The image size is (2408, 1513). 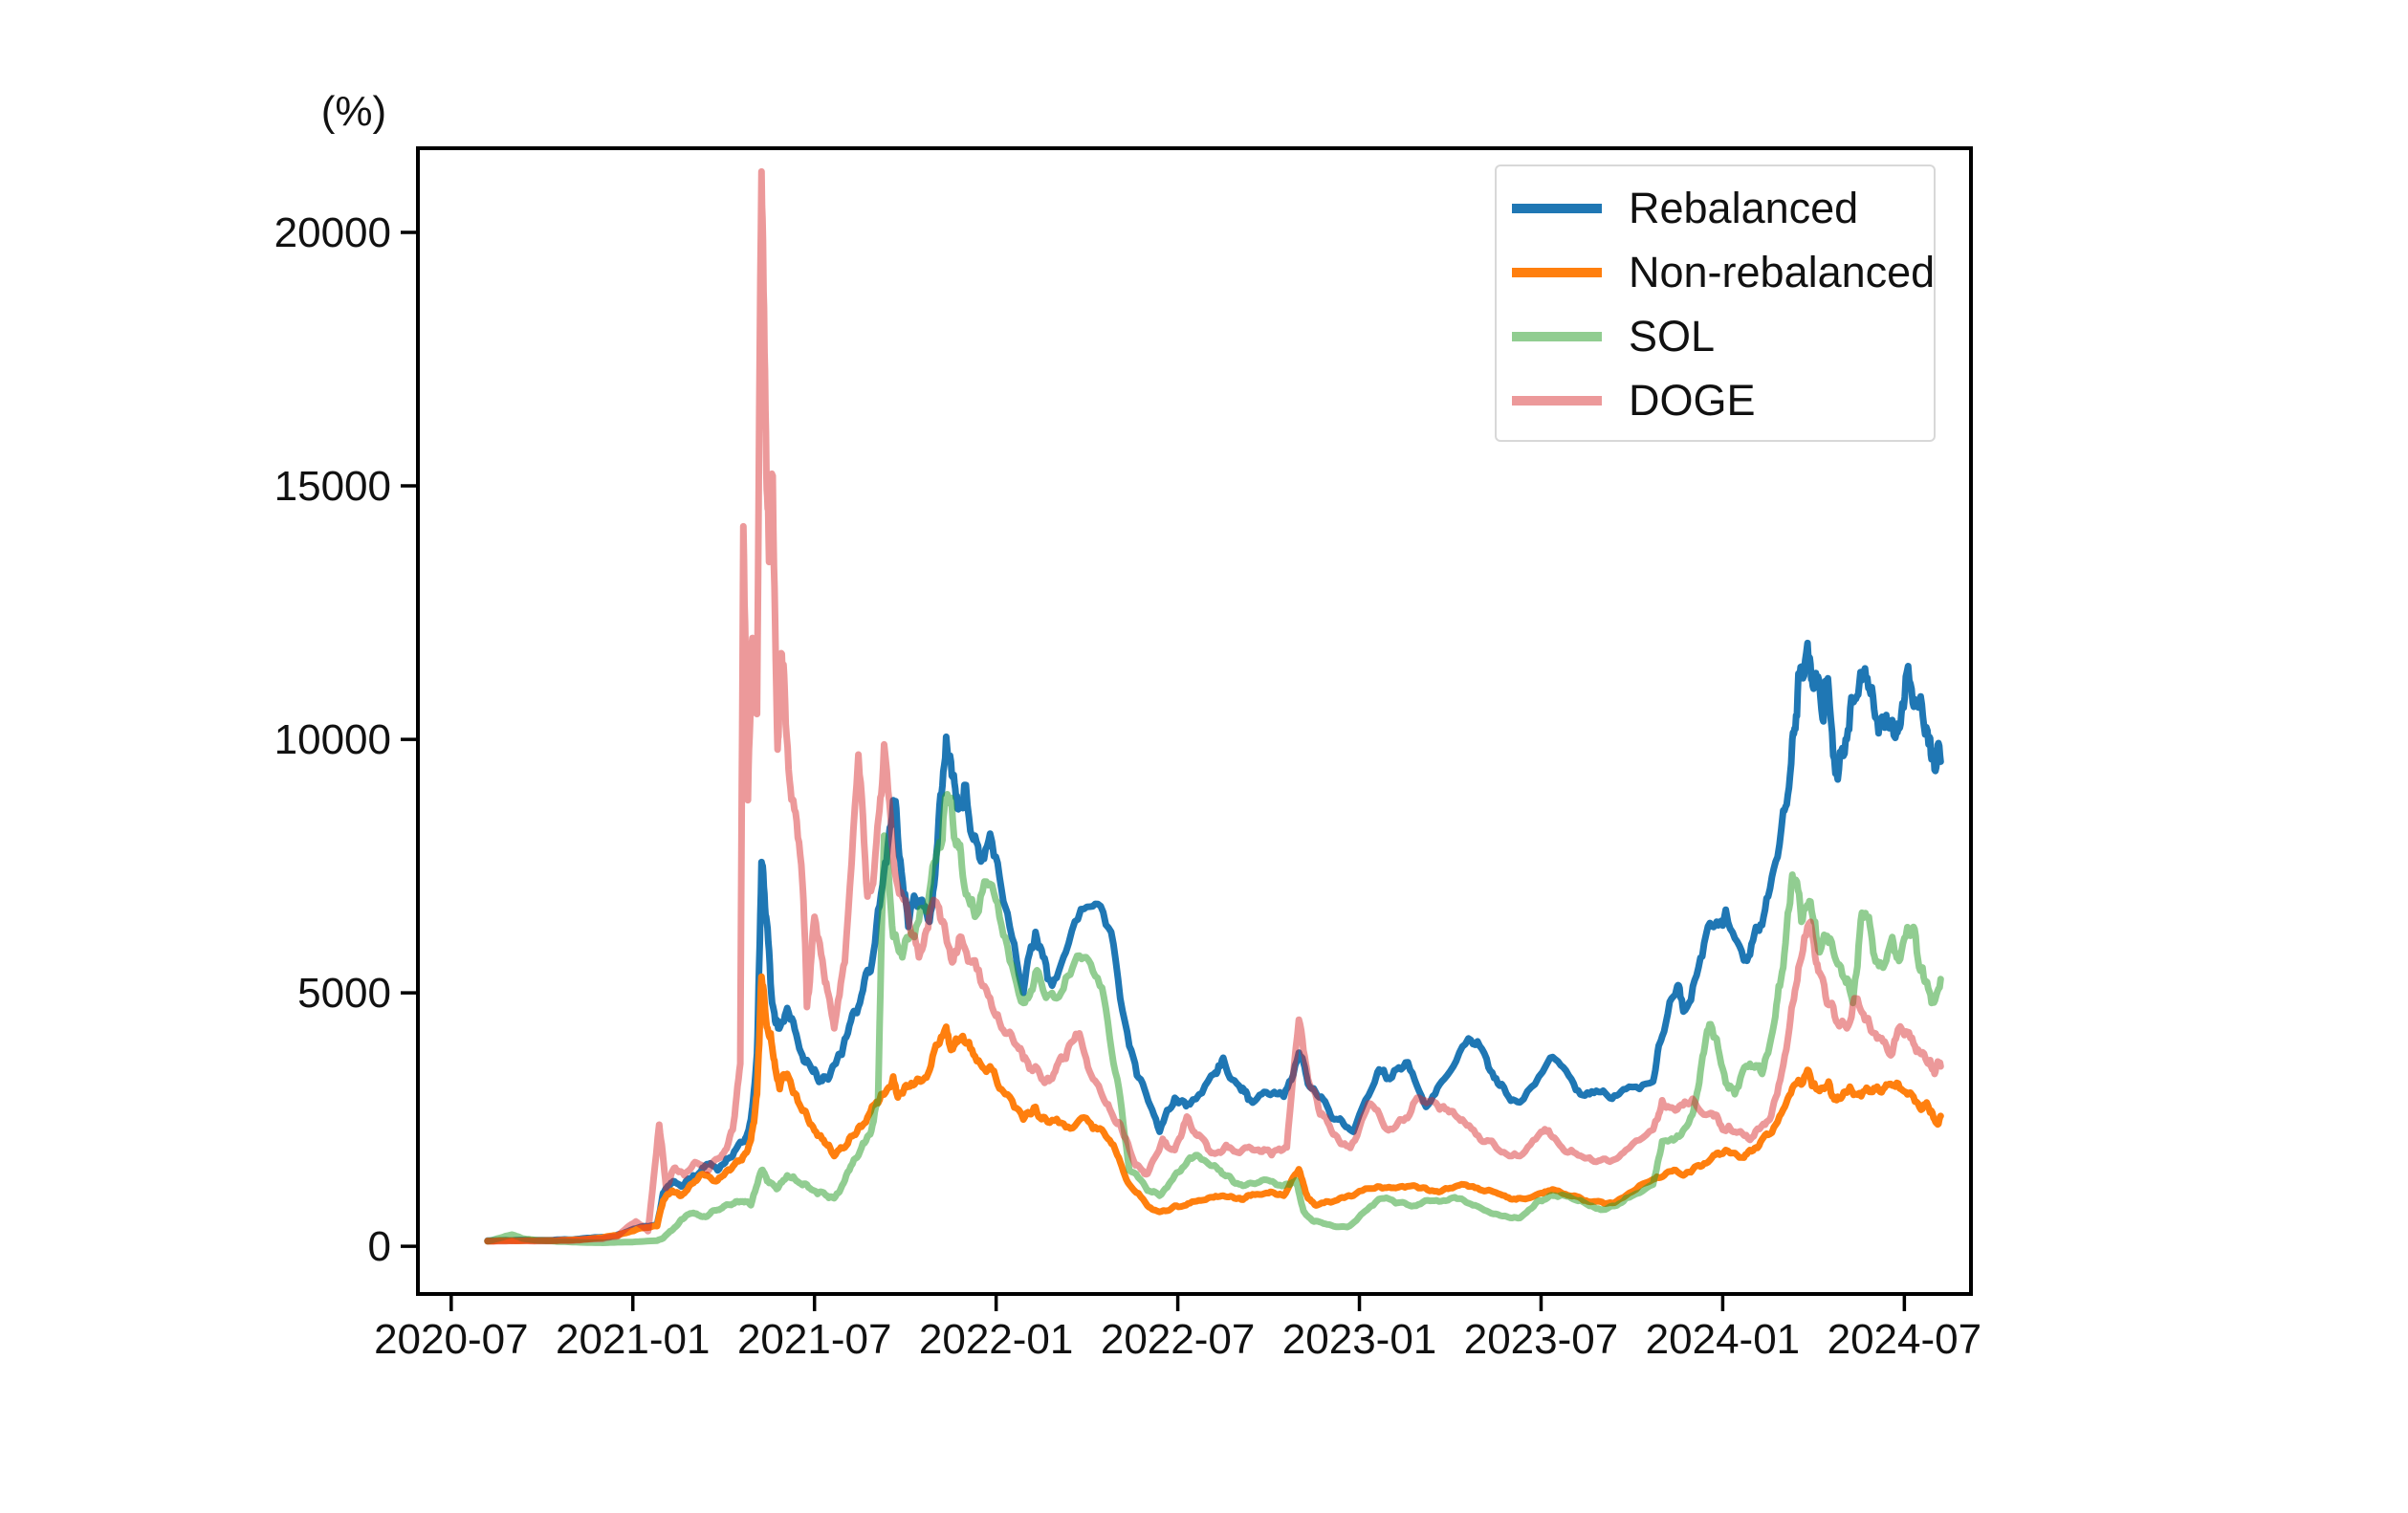 I want to click on legend: Rebalanced Non-rebalanced SOL DOGE, so click(x=1716, y=303).